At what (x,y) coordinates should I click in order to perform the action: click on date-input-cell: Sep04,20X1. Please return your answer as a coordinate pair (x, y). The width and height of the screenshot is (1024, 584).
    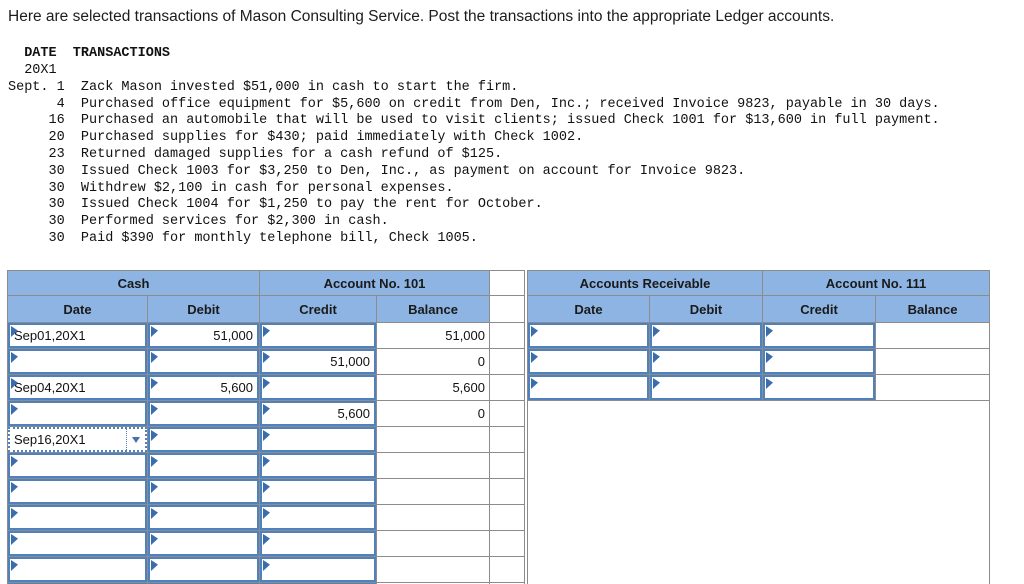
    Looking at the image, I should click on (77, 387).